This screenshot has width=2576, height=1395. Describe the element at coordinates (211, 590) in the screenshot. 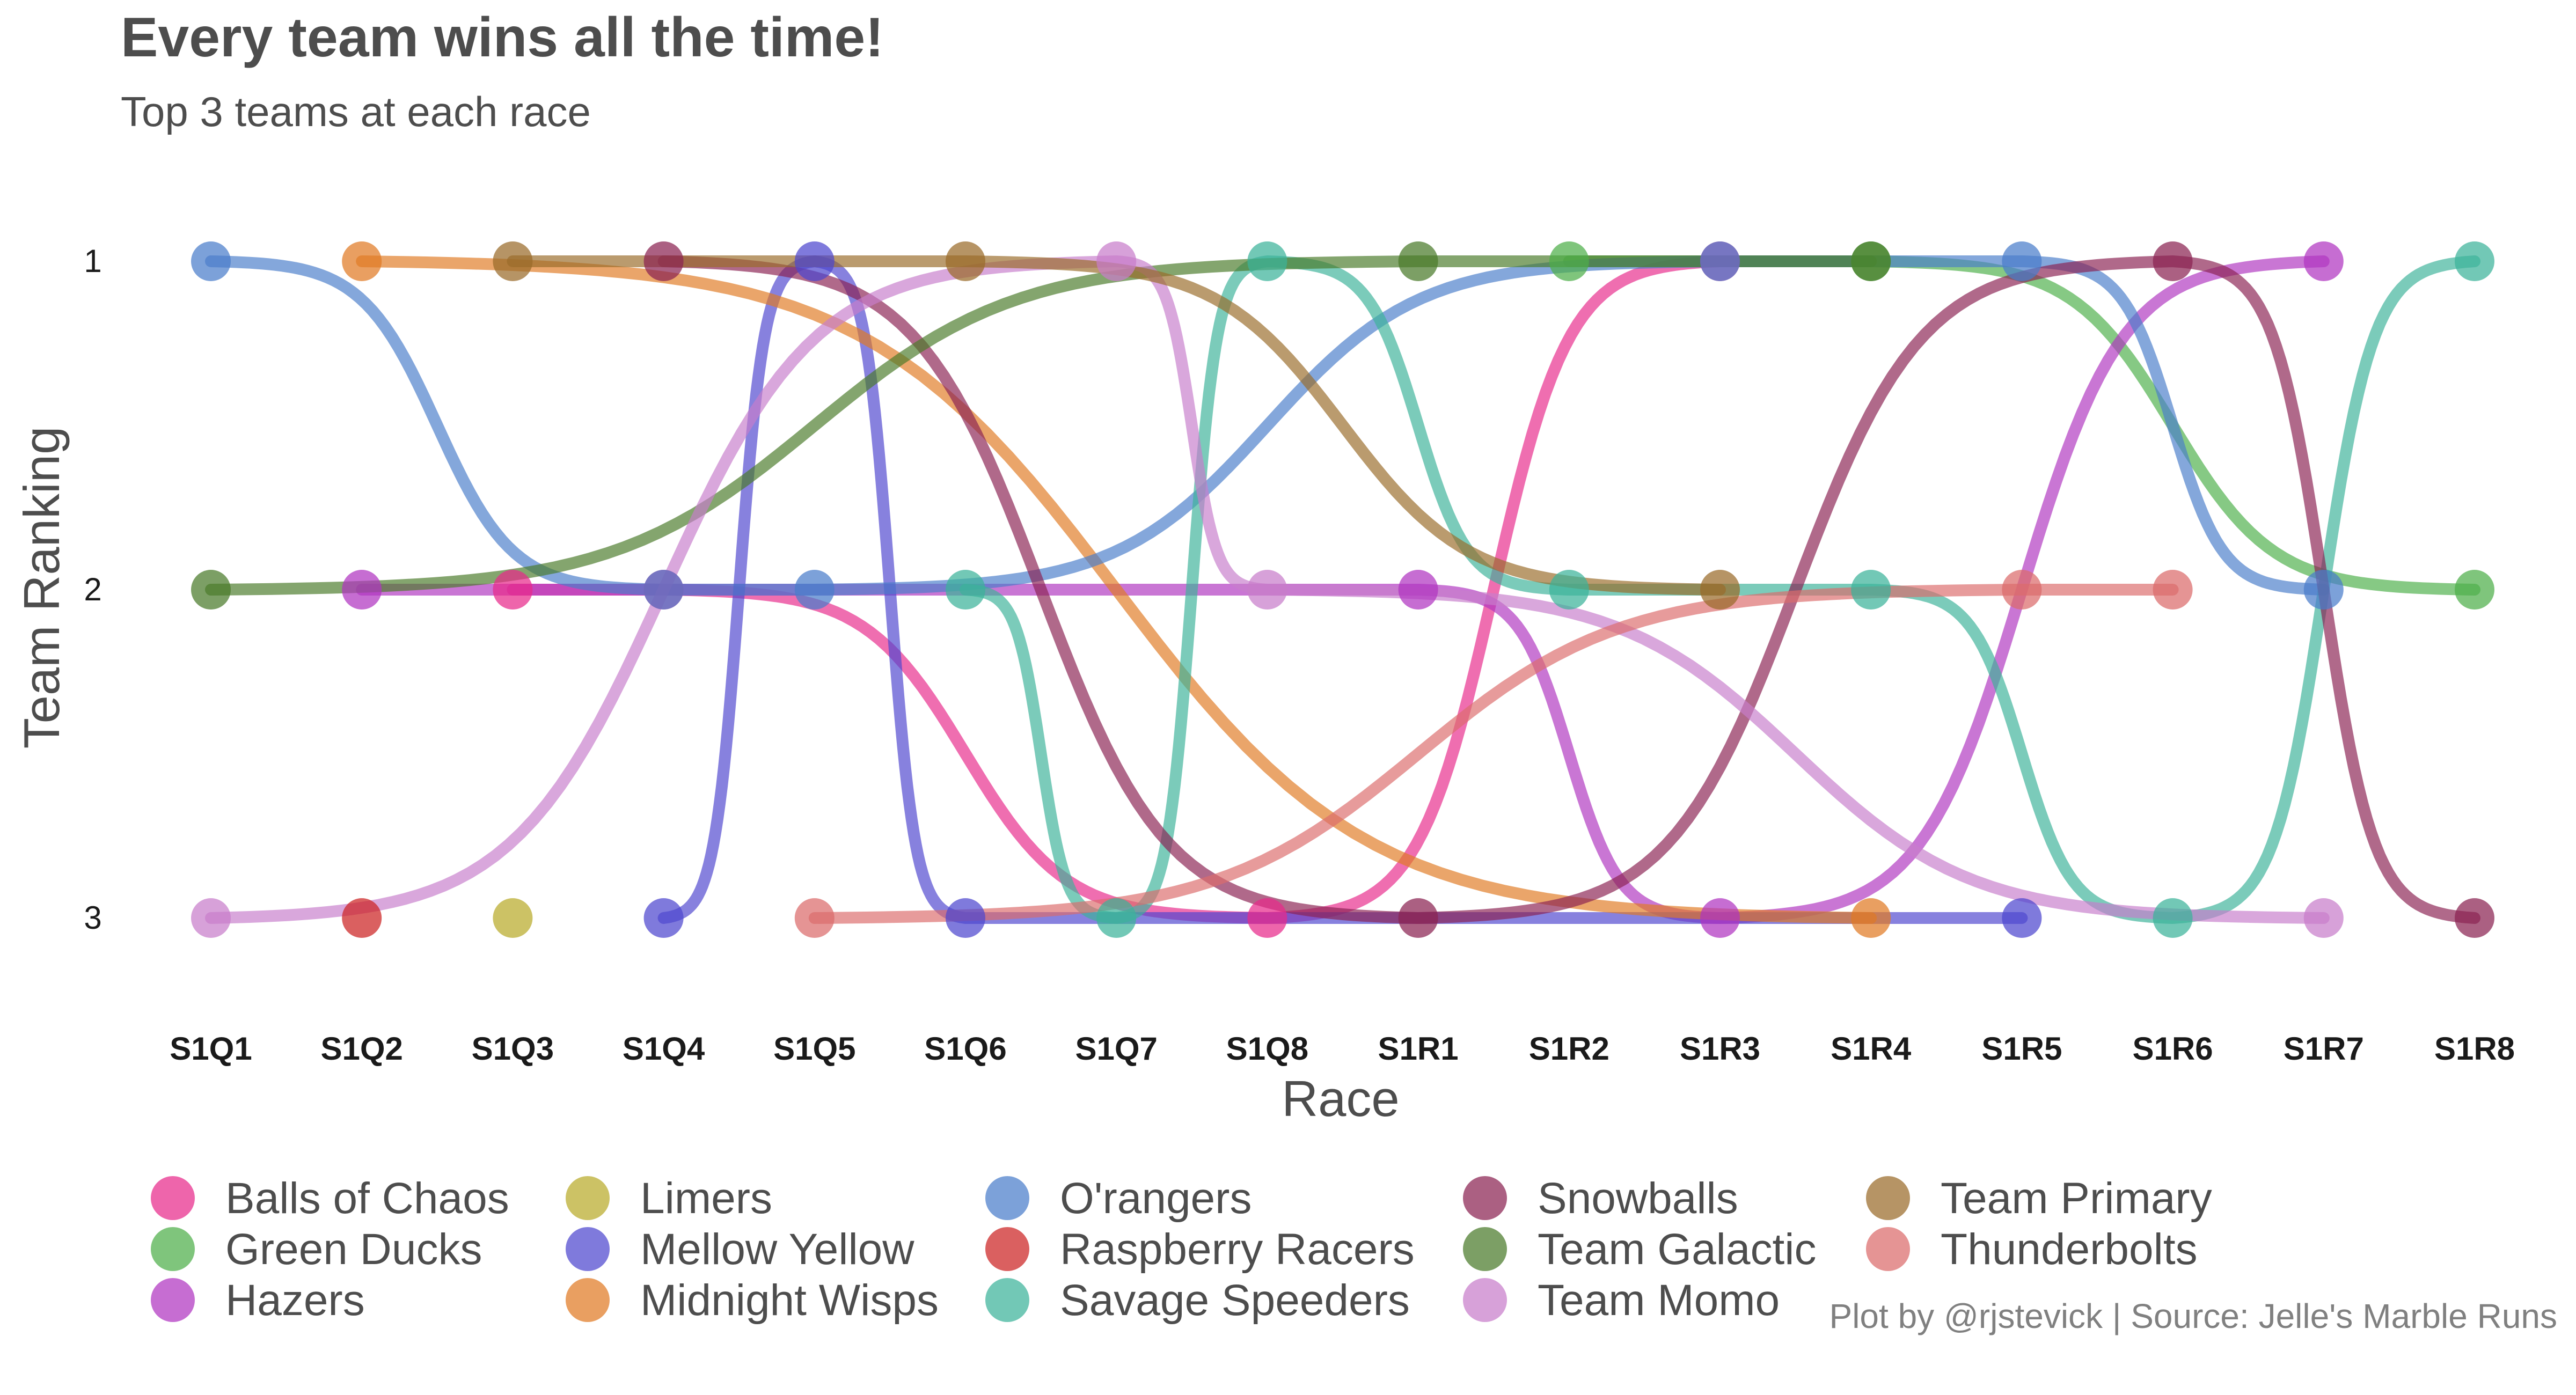

I see `data-point-team-galactic-s1q1` at that location.